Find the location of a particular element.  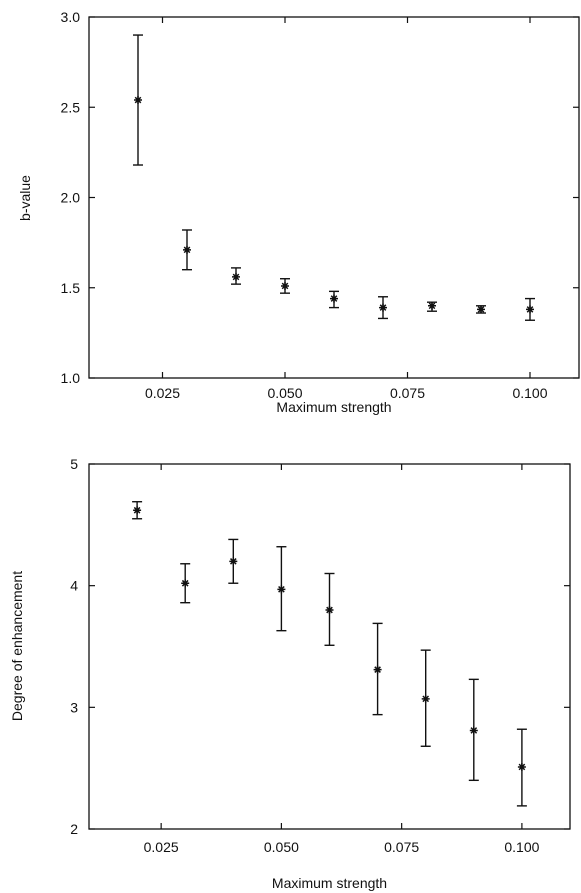

y-tick-label: 3 is located at coordinates (74, 707).